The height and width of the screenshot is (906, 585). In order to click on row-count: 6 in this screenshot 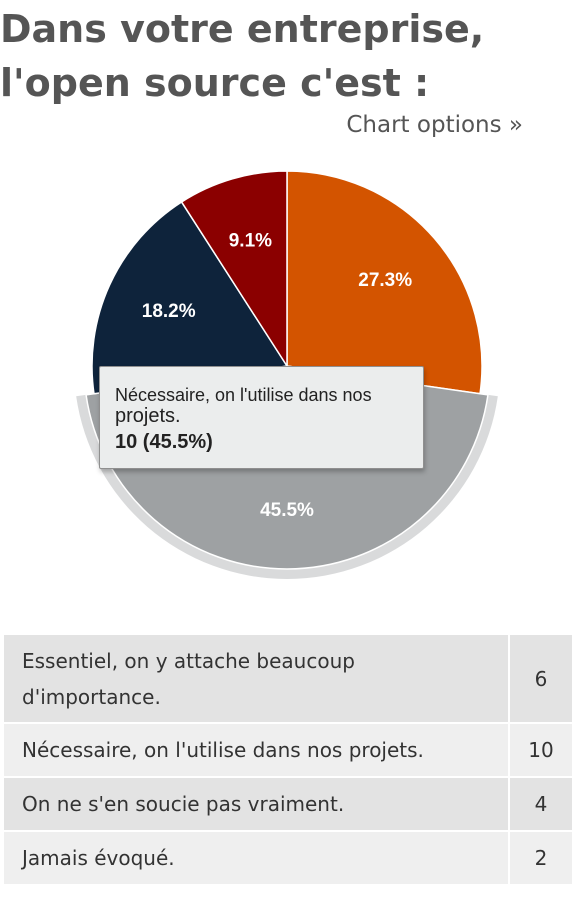, I will do `click(541, 678)`.